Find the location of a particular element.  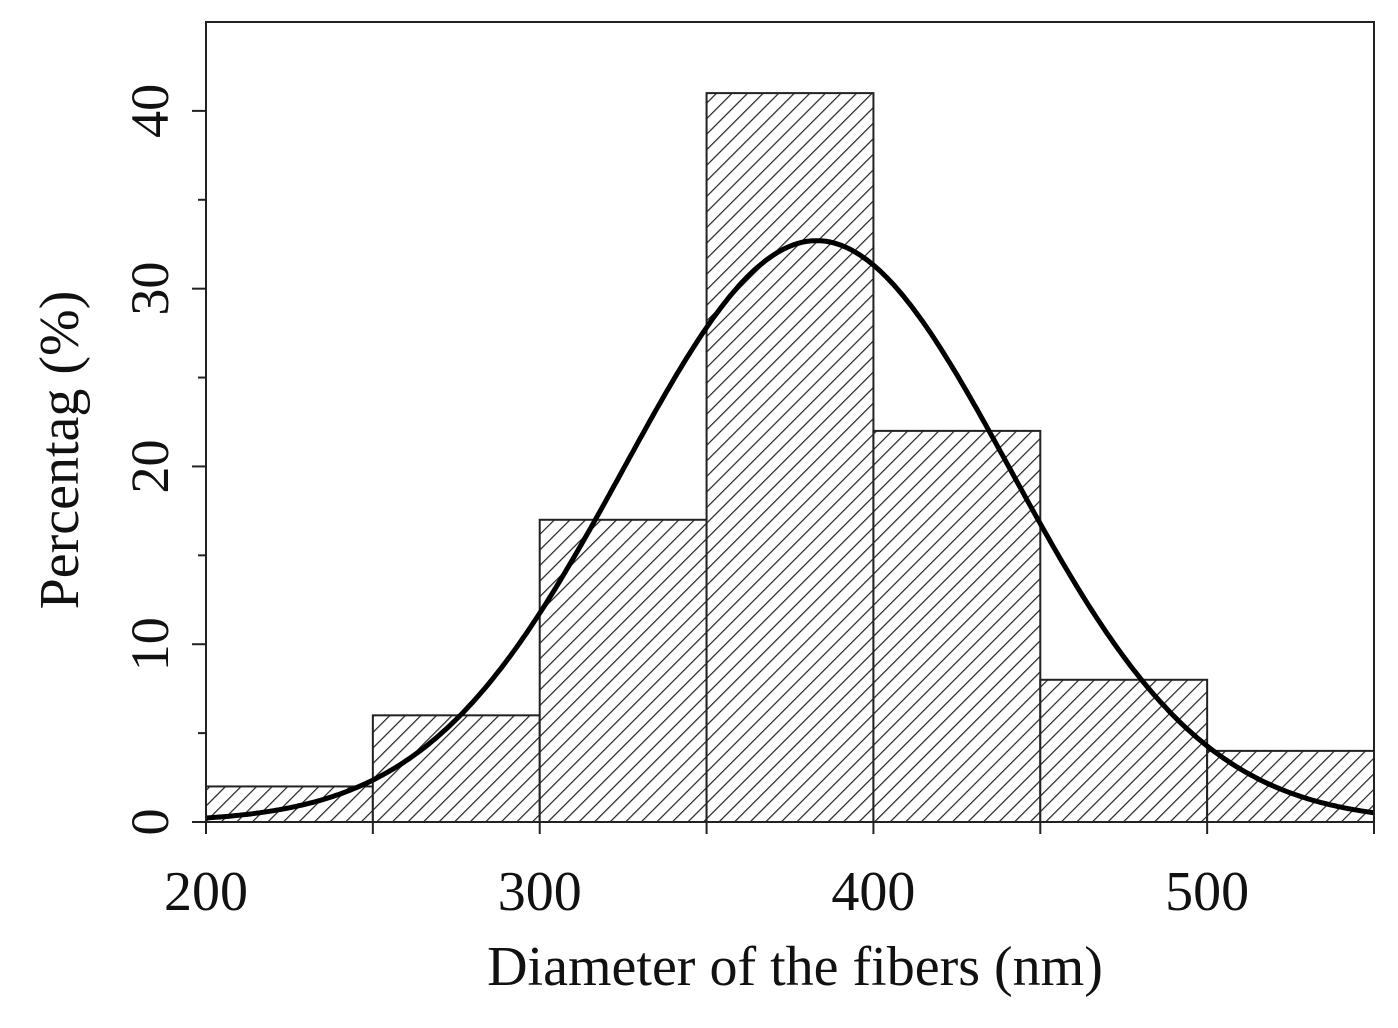

x-tick-label: 400 is located at coordinates (873, 892).